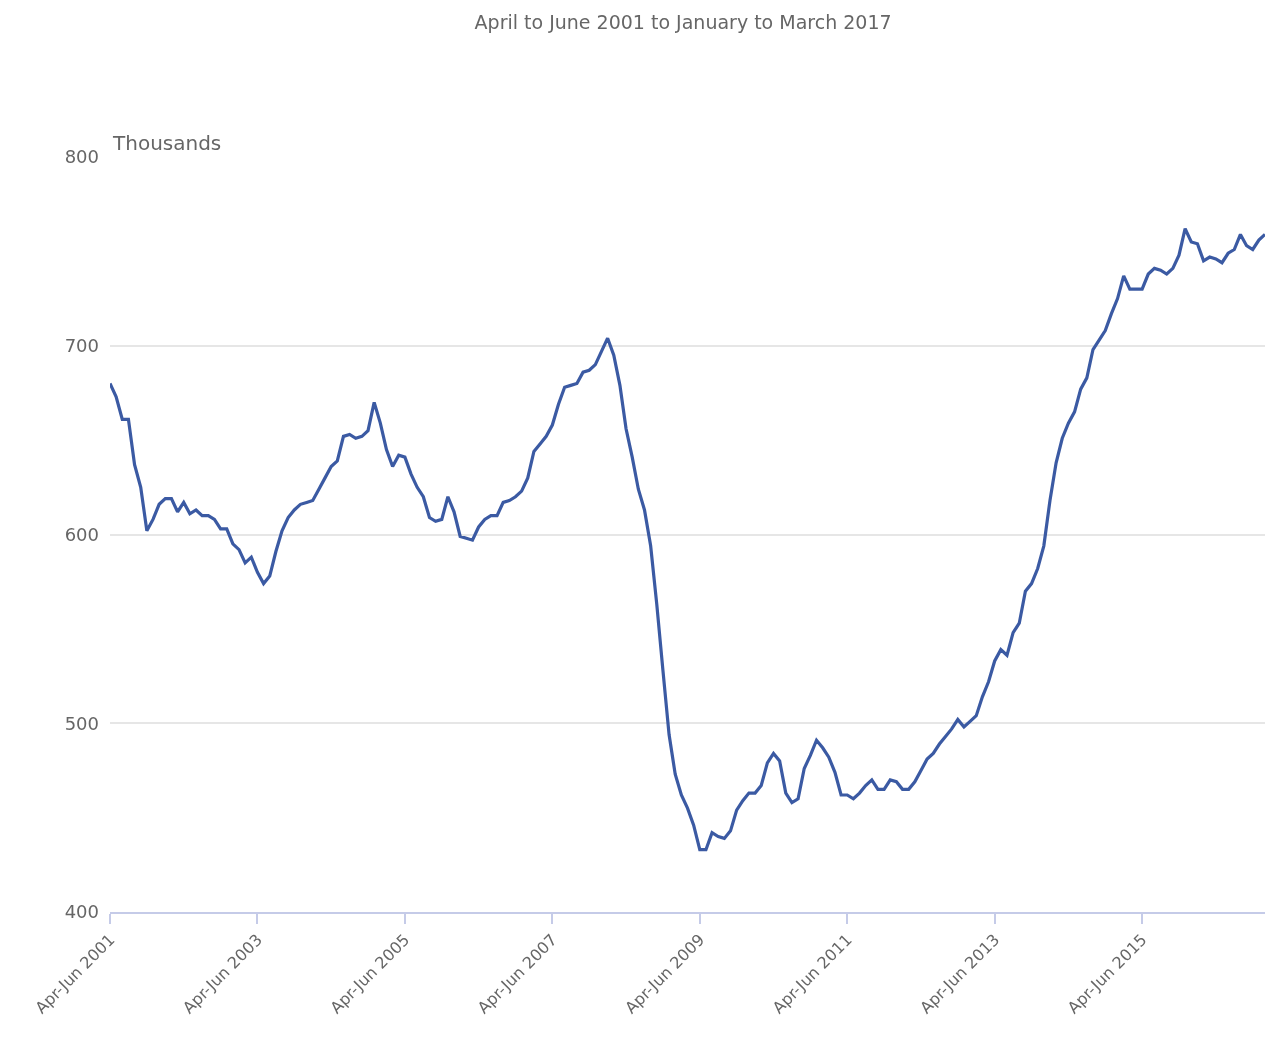 The height and width of the screenshot is (1055, 1265). Describe the element at coordinates (683, 22) in the screenshot. I see `chart-title: April to June 2001 to January to March 2017` at that location.